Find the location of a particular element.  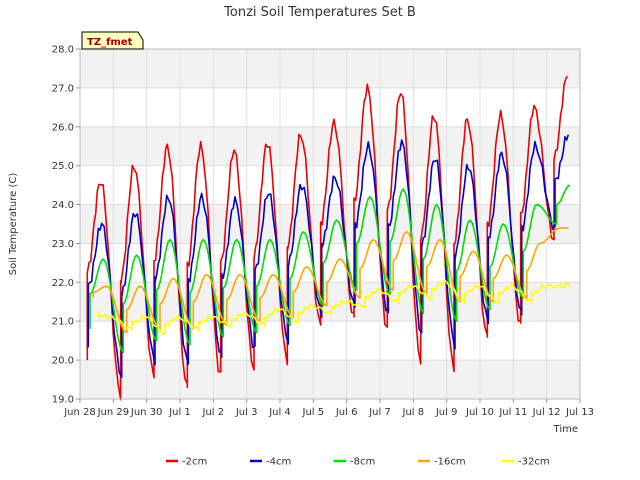

x-tick-label: Jul 7 is located at coordinates (379, 412).